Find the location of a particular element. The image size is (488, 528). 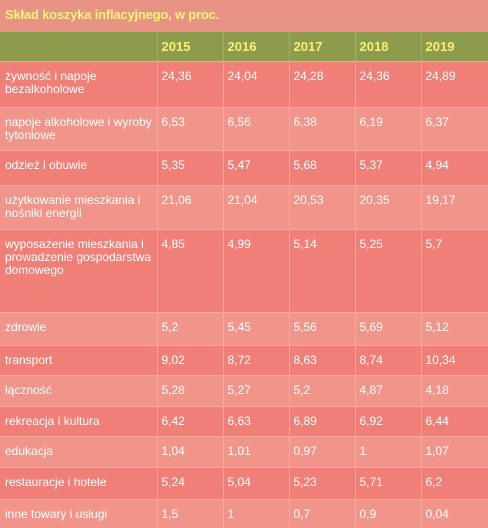

table-row: restauracje i hotele 5,24 5,04 5,23 5,71 6,2 is located at coordinates (244, 483).